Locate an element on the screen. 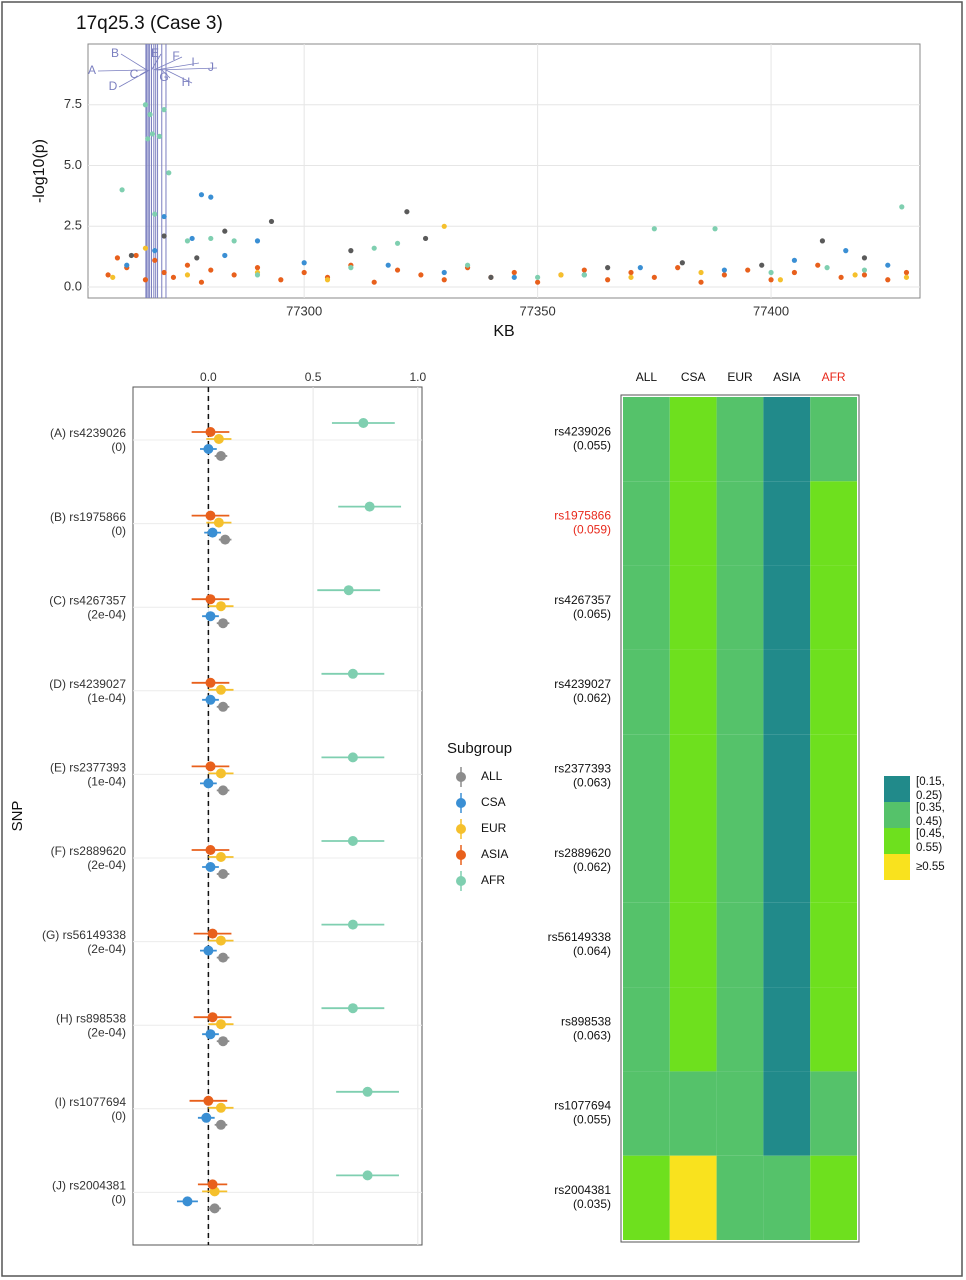  snp-letter: B is located at coordinates (115, 53).